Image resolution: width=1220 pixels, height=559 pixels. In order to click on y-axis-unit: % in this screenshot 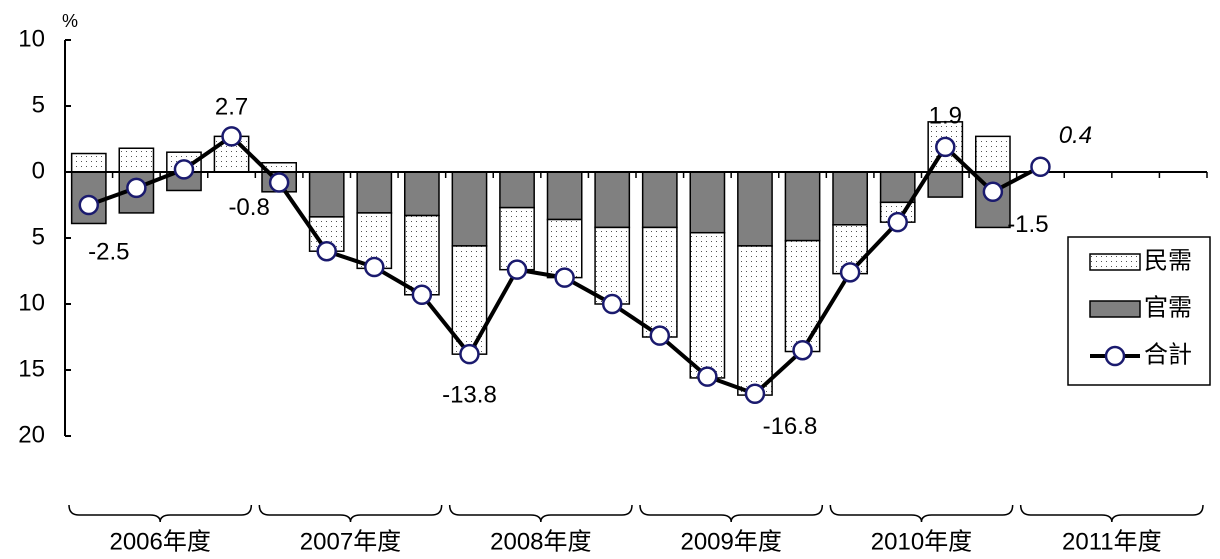, I will do `click(70, 21)`.